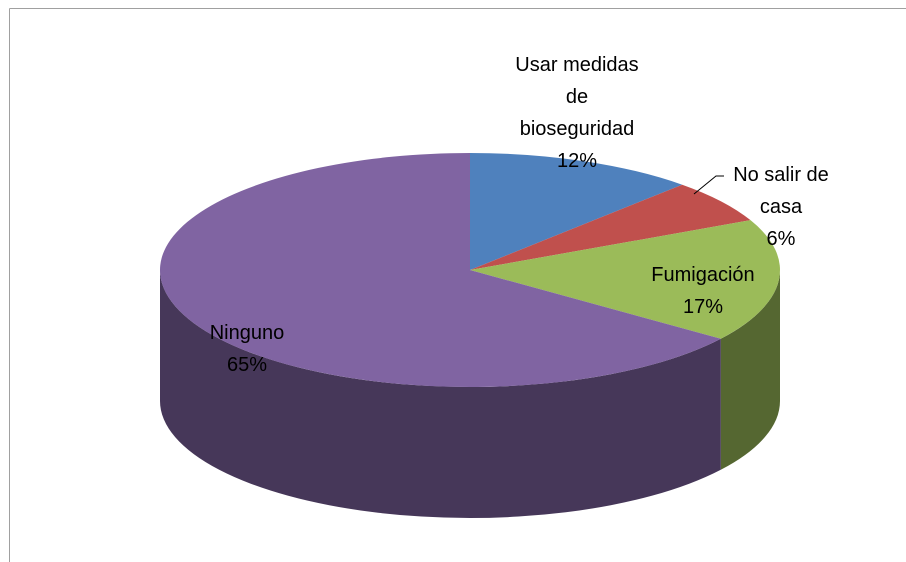 The image size is (906, 562). Describe the element at coordinates (247, 349) in the screenshot. I see `slice-label: Ninguno 65%` at that location.